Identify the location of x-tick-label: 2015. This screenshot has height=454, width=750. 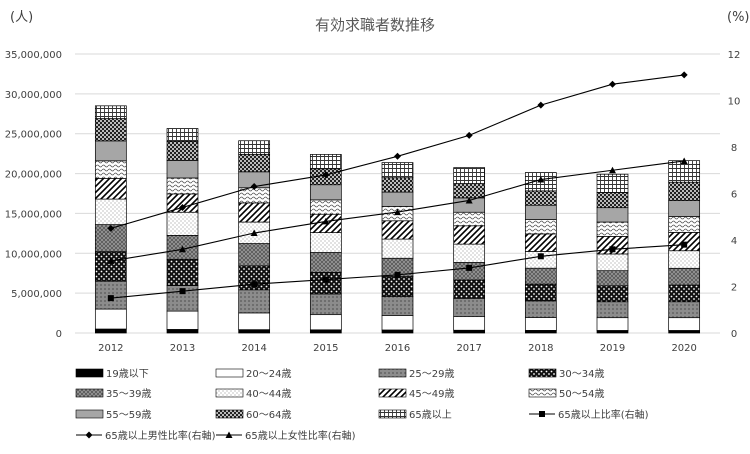
(325, 348).